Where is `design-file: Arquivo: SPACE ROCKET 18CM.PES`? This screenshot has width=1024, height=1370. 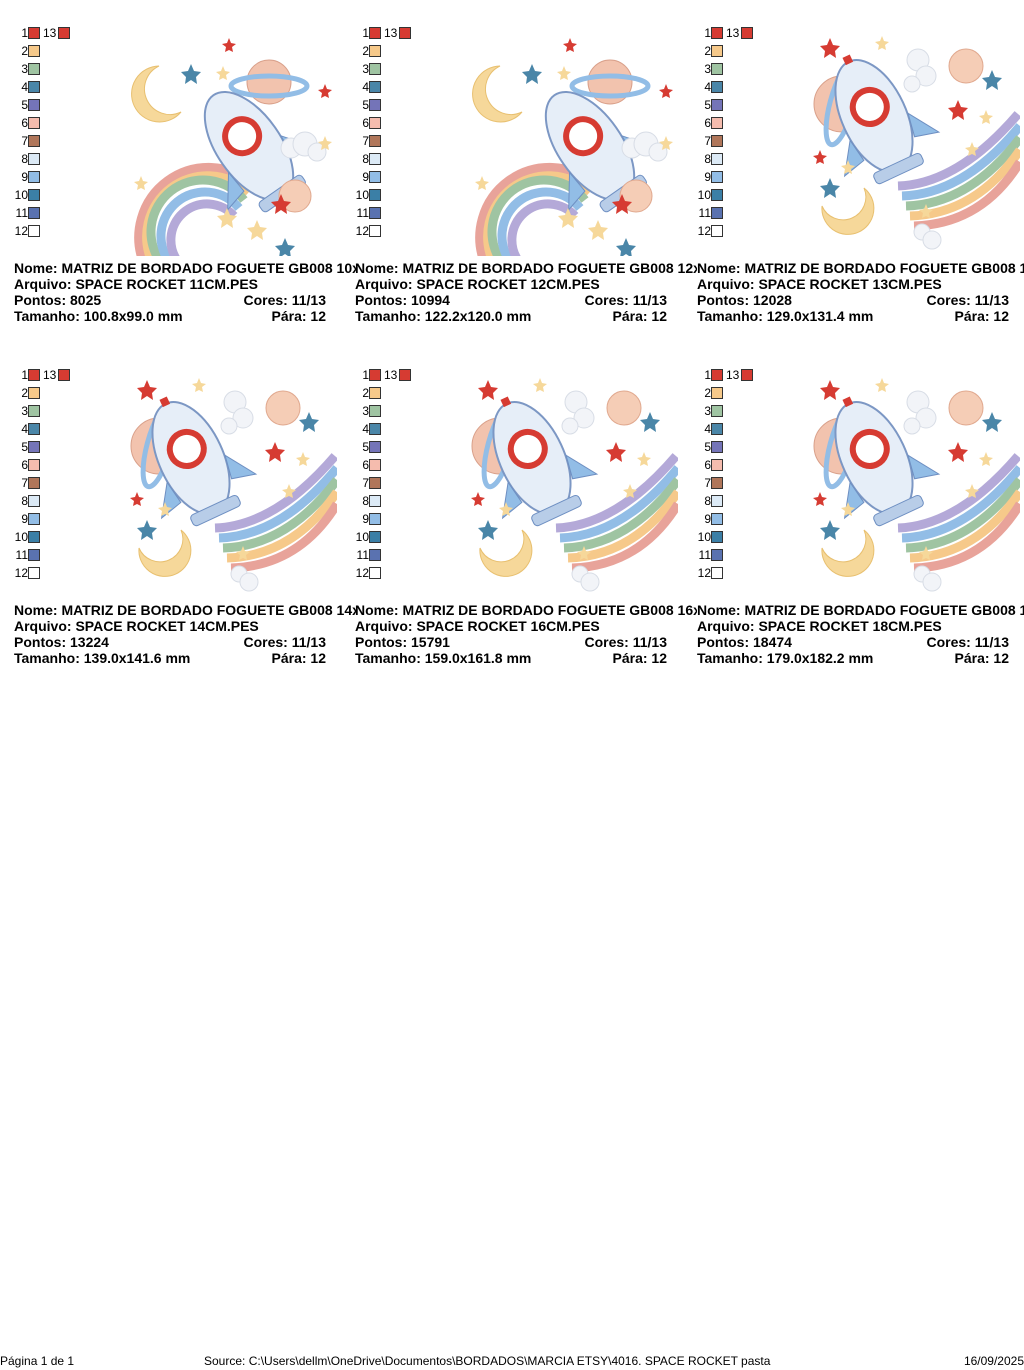 design-file: Arquivo: SPACE ROCKET 18CM.PES is located at coordinates (819, 626).